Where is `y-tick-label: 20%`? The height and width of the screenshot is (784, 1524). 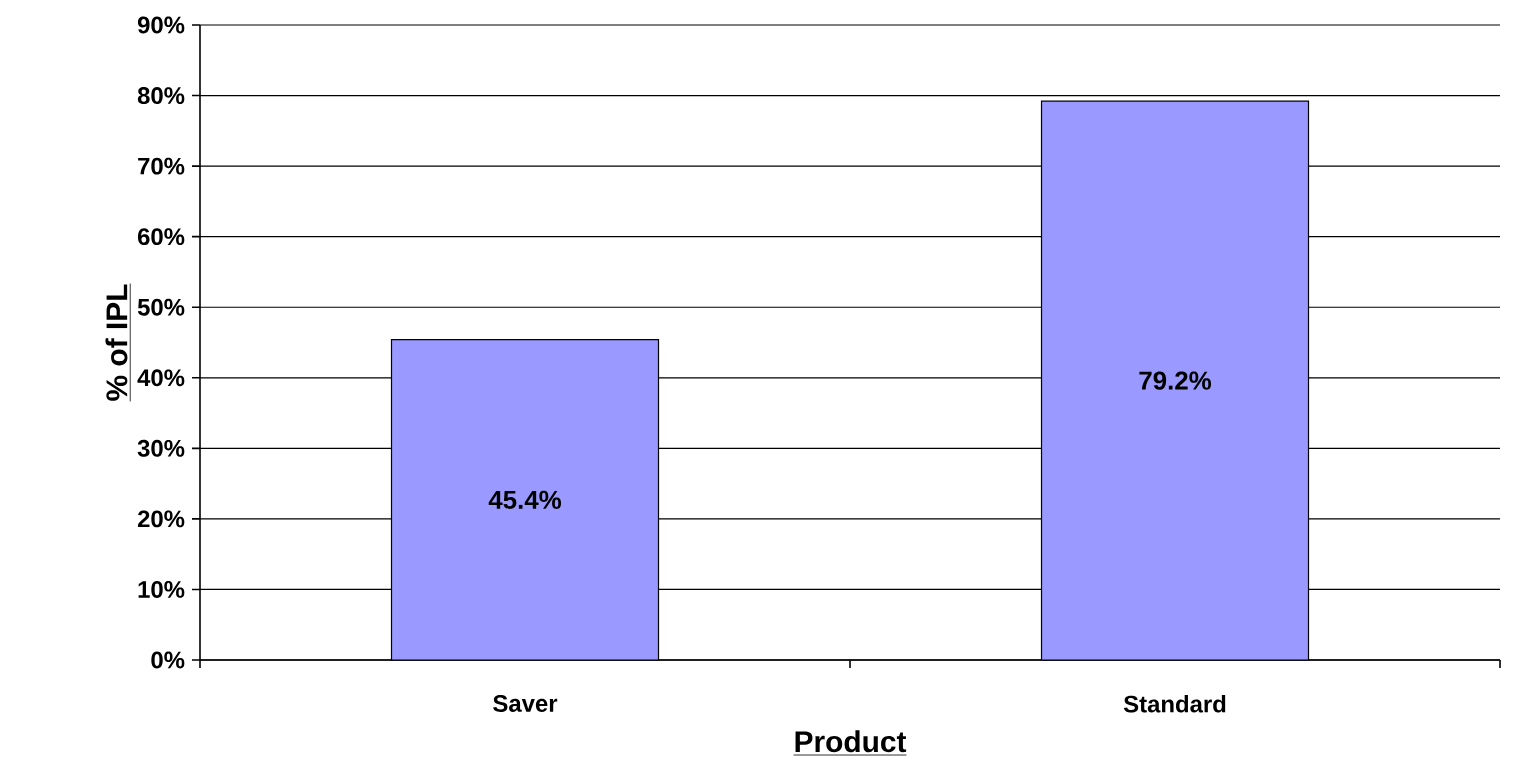
y-tick-label: 20% is located at coordinates (161, 519).